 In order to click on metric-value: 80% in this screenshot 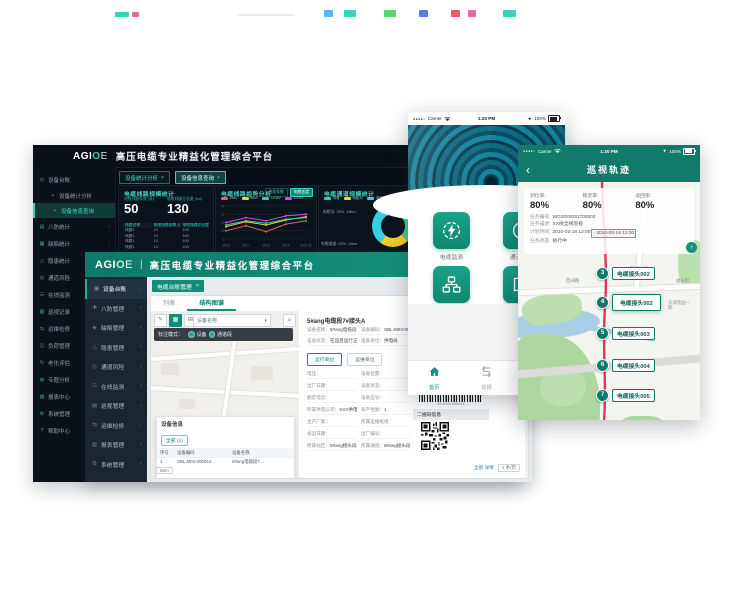, I will do `click(540, 205)`.